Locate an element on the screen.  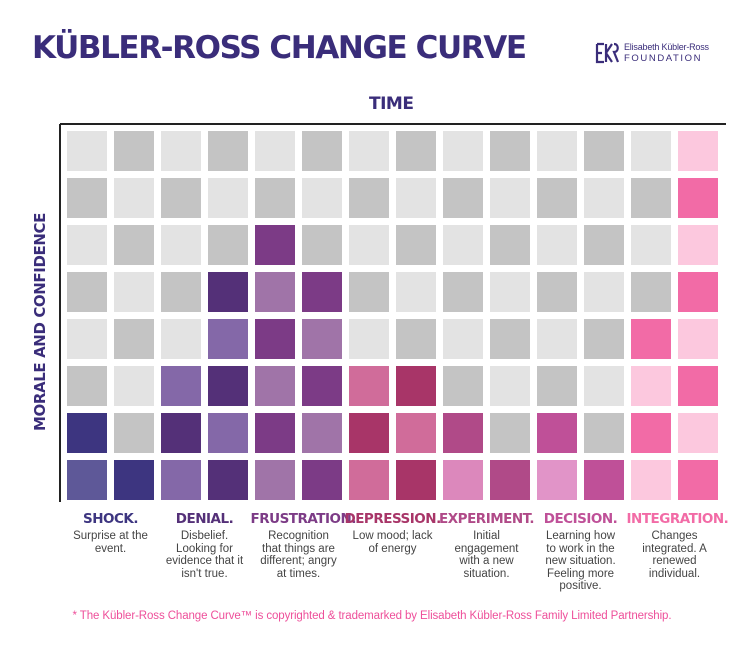
stage-name: FRUSTRATION. is located at coordinates (303, 519).